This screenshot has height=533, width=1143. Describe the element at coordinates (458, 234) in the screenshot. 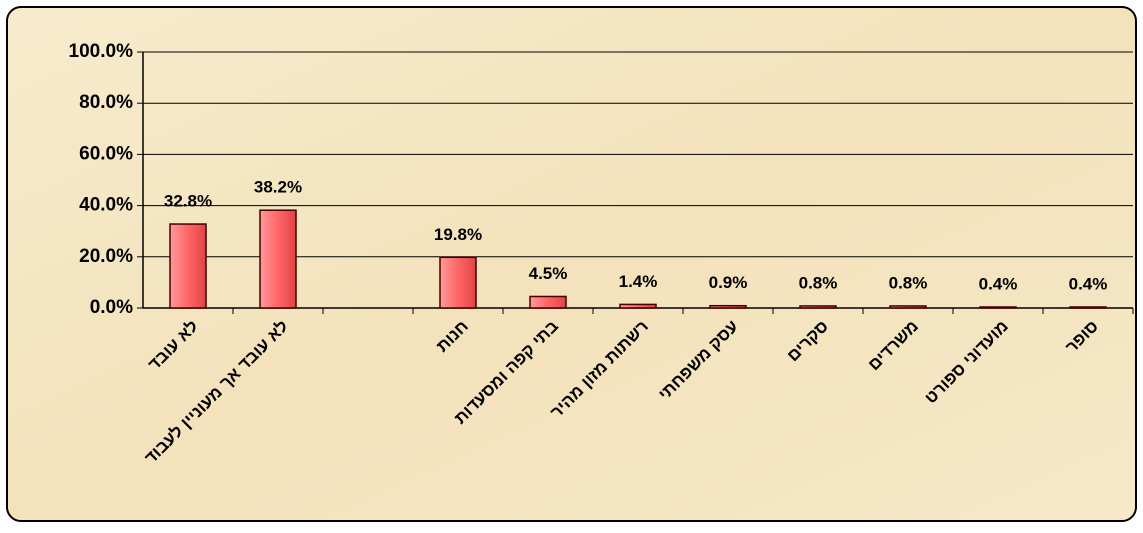

I see `value-label: 19.8%` at that location.